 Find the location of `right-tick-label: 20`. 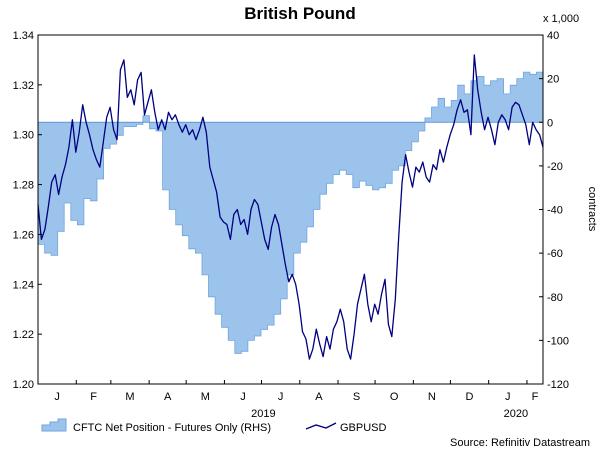

right-tick-label: 20 is located at coordinates (553, 80).